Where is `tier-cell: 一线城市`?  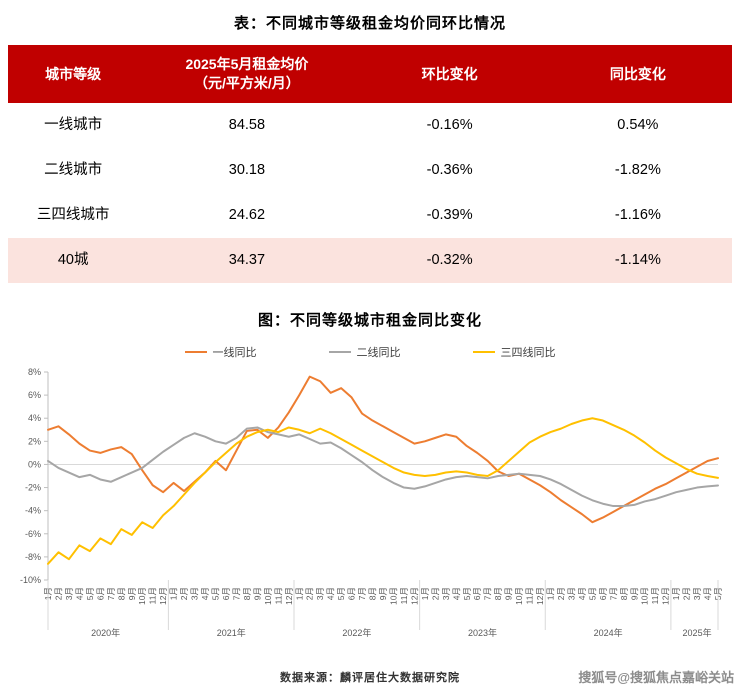
tier-cell: 一线城市 is located at coordinates (73, 125).